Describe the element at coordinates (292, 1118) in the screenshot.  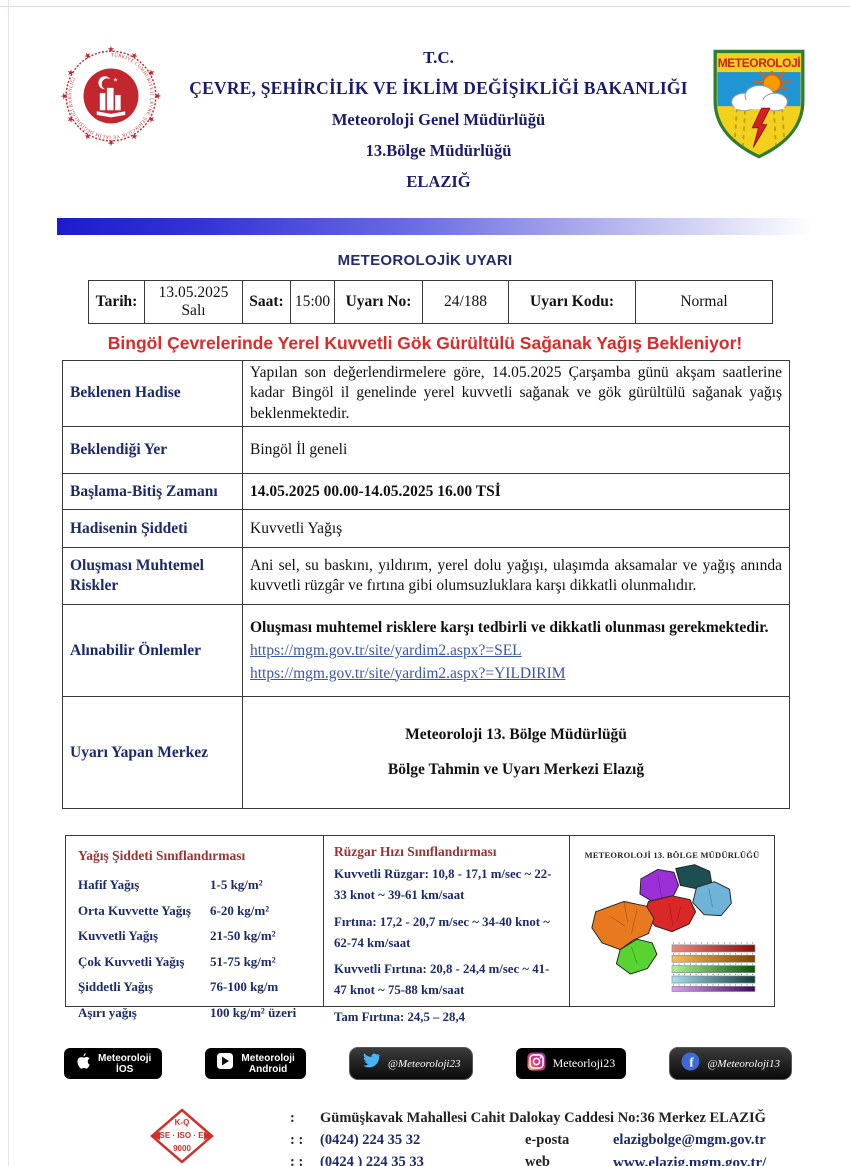
I see `address-prefix: :` at that location.